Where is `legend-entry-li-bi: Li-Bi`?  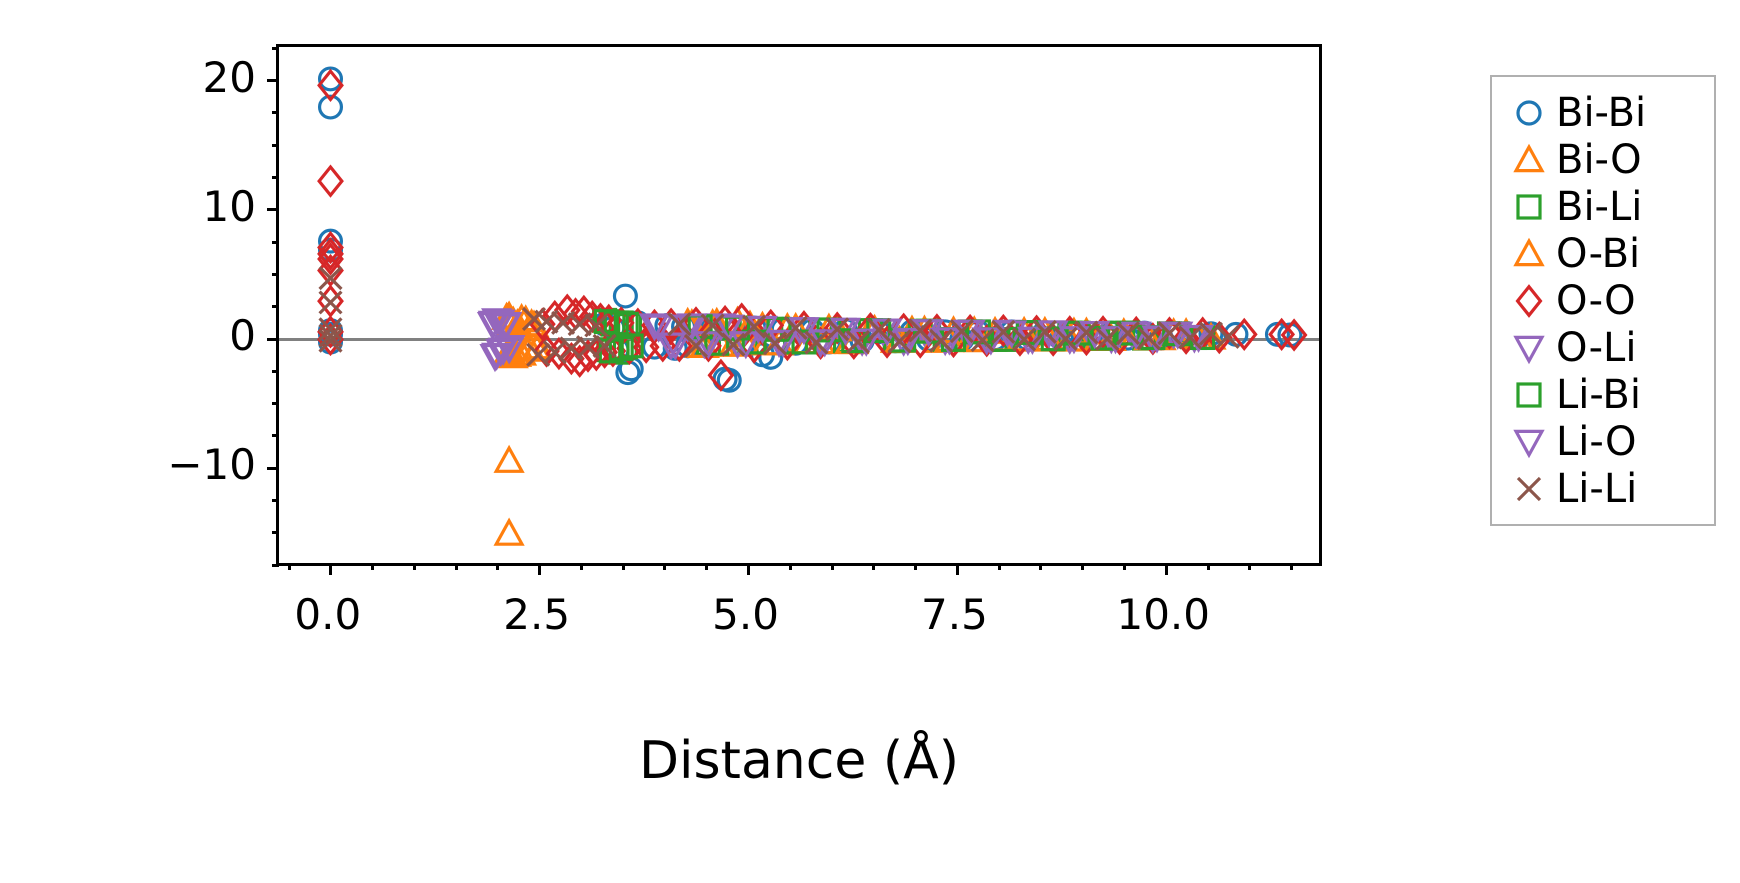 legend-entry-li-bi: Li-Bi is located at coordinates (1603, 394).